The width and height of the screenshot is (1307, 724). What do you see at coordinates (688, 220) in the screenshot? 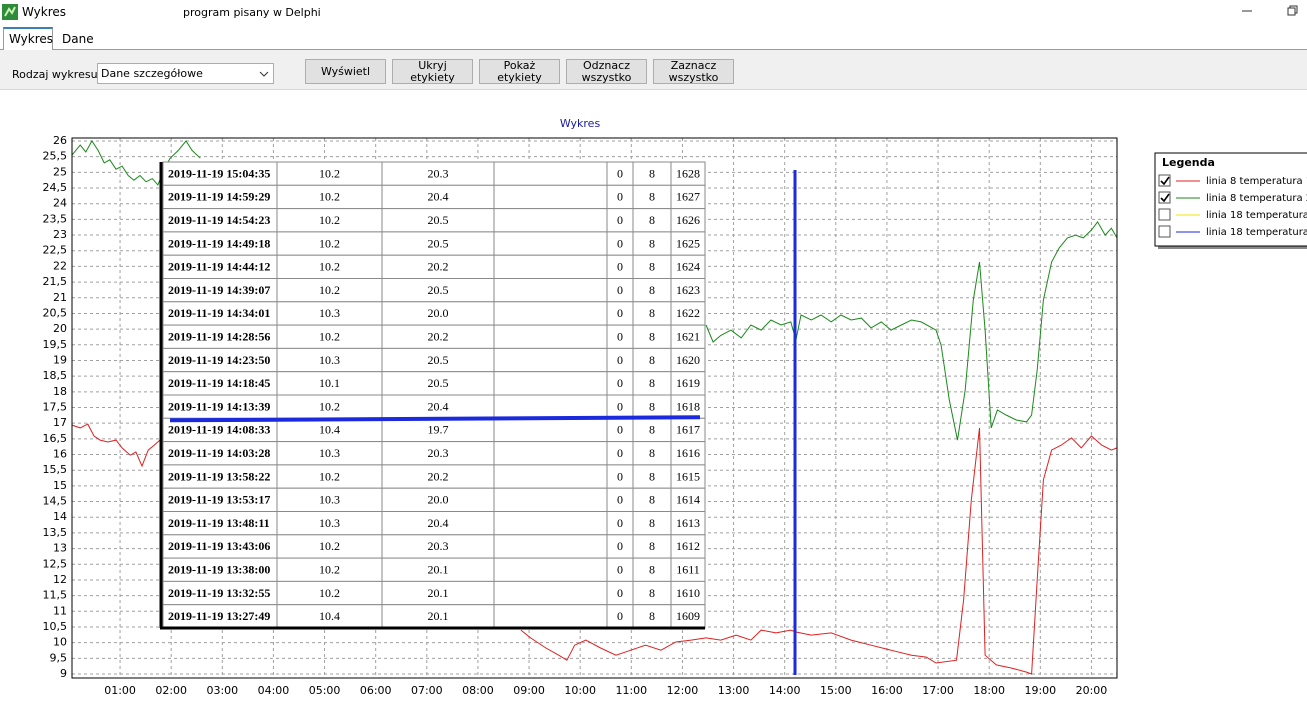
I see `table-text: 1626` at bounding box center [688, 220].